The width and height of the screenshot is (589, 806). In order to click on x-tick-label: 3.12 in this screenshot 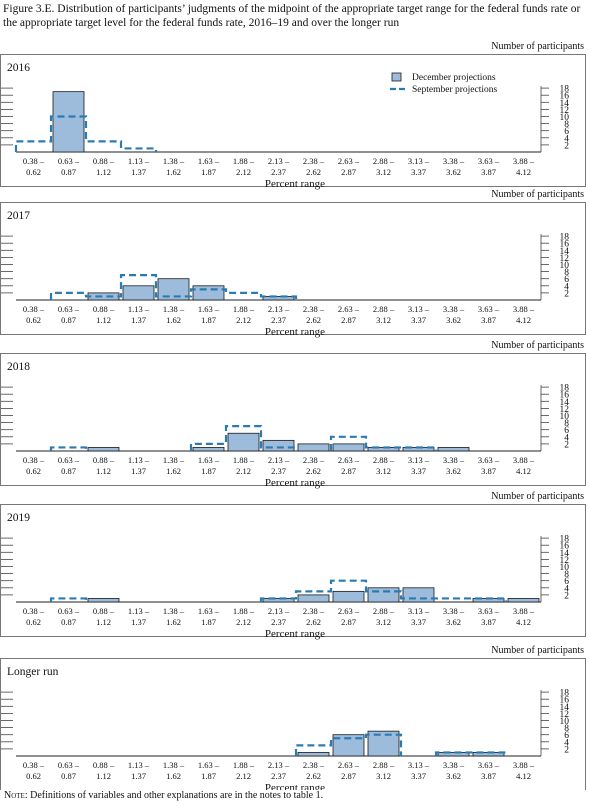, I will do `click(383, 320)`.